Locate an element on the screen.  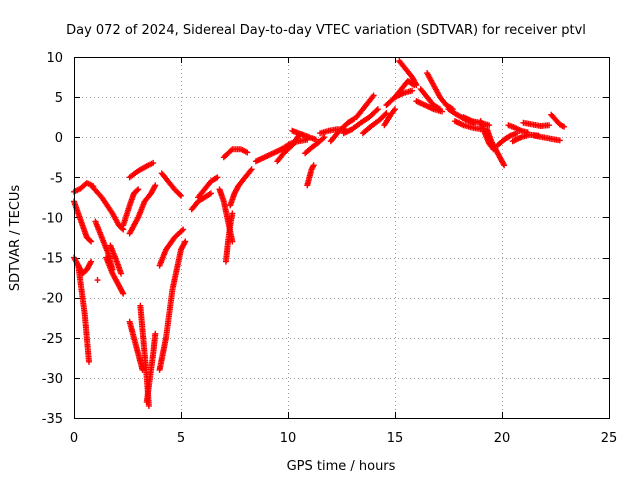
x-tick-label: 15 is located at coordinates (395, 438).